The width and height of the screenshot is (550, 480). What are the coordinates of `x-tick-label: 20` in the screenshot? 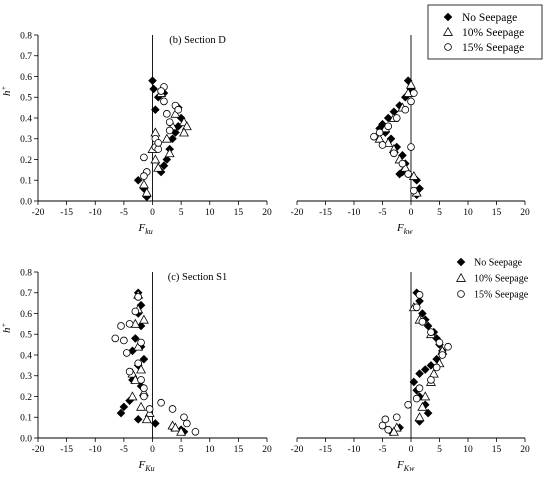 It's located at (525, 213).